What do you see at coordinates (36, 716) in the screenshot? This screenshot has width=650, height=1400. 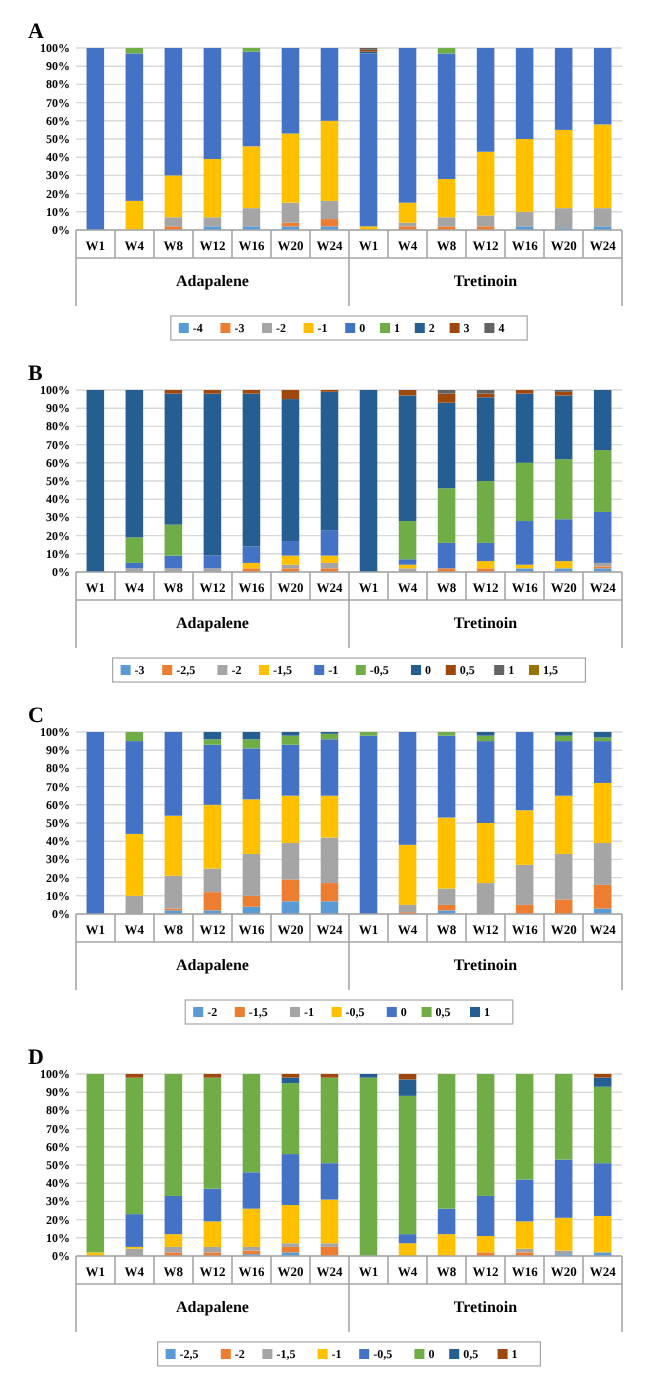 I see `chart-title: C` at bounding box center [36, 716].